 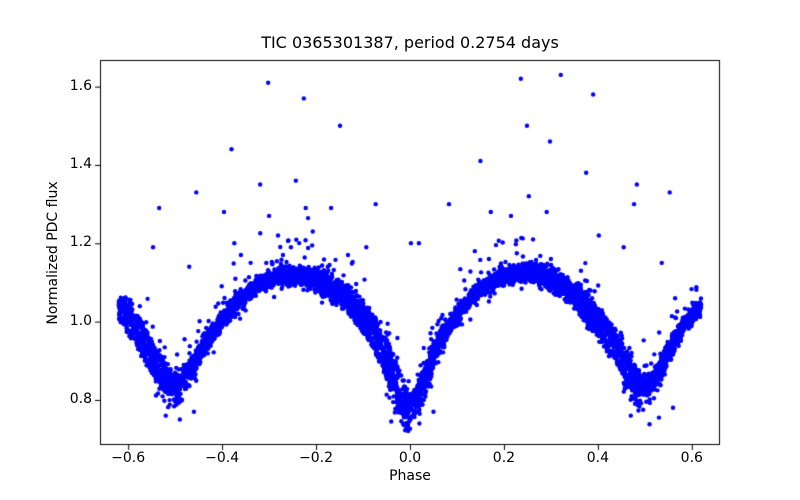 I want to click on x-tick-label: 0.4, so click(x=597, y=458).